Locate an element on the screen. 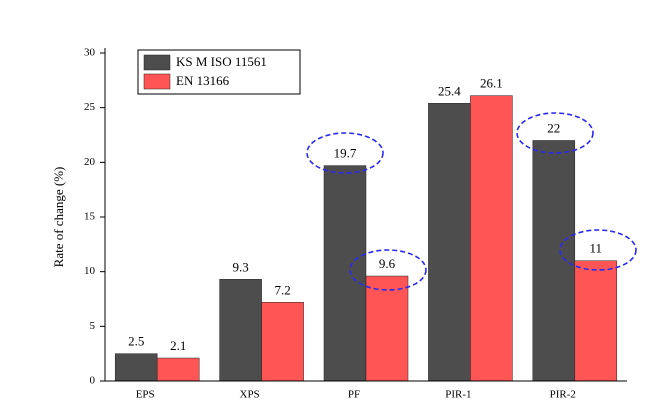 The image size is (671, 418). x-tick-label: XPS is located at coordinates (250, 395).